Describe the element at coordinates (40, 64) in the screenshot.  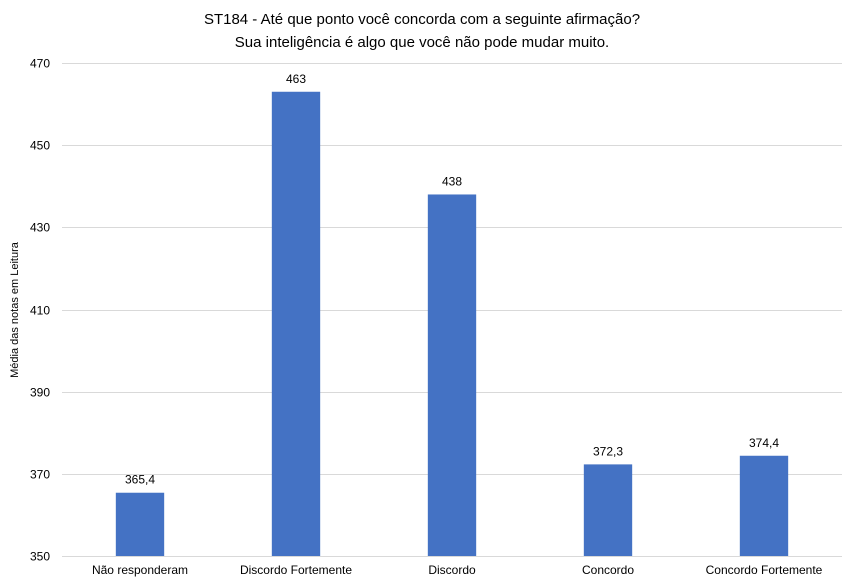
I see `y-tick-label: 470` at that location.